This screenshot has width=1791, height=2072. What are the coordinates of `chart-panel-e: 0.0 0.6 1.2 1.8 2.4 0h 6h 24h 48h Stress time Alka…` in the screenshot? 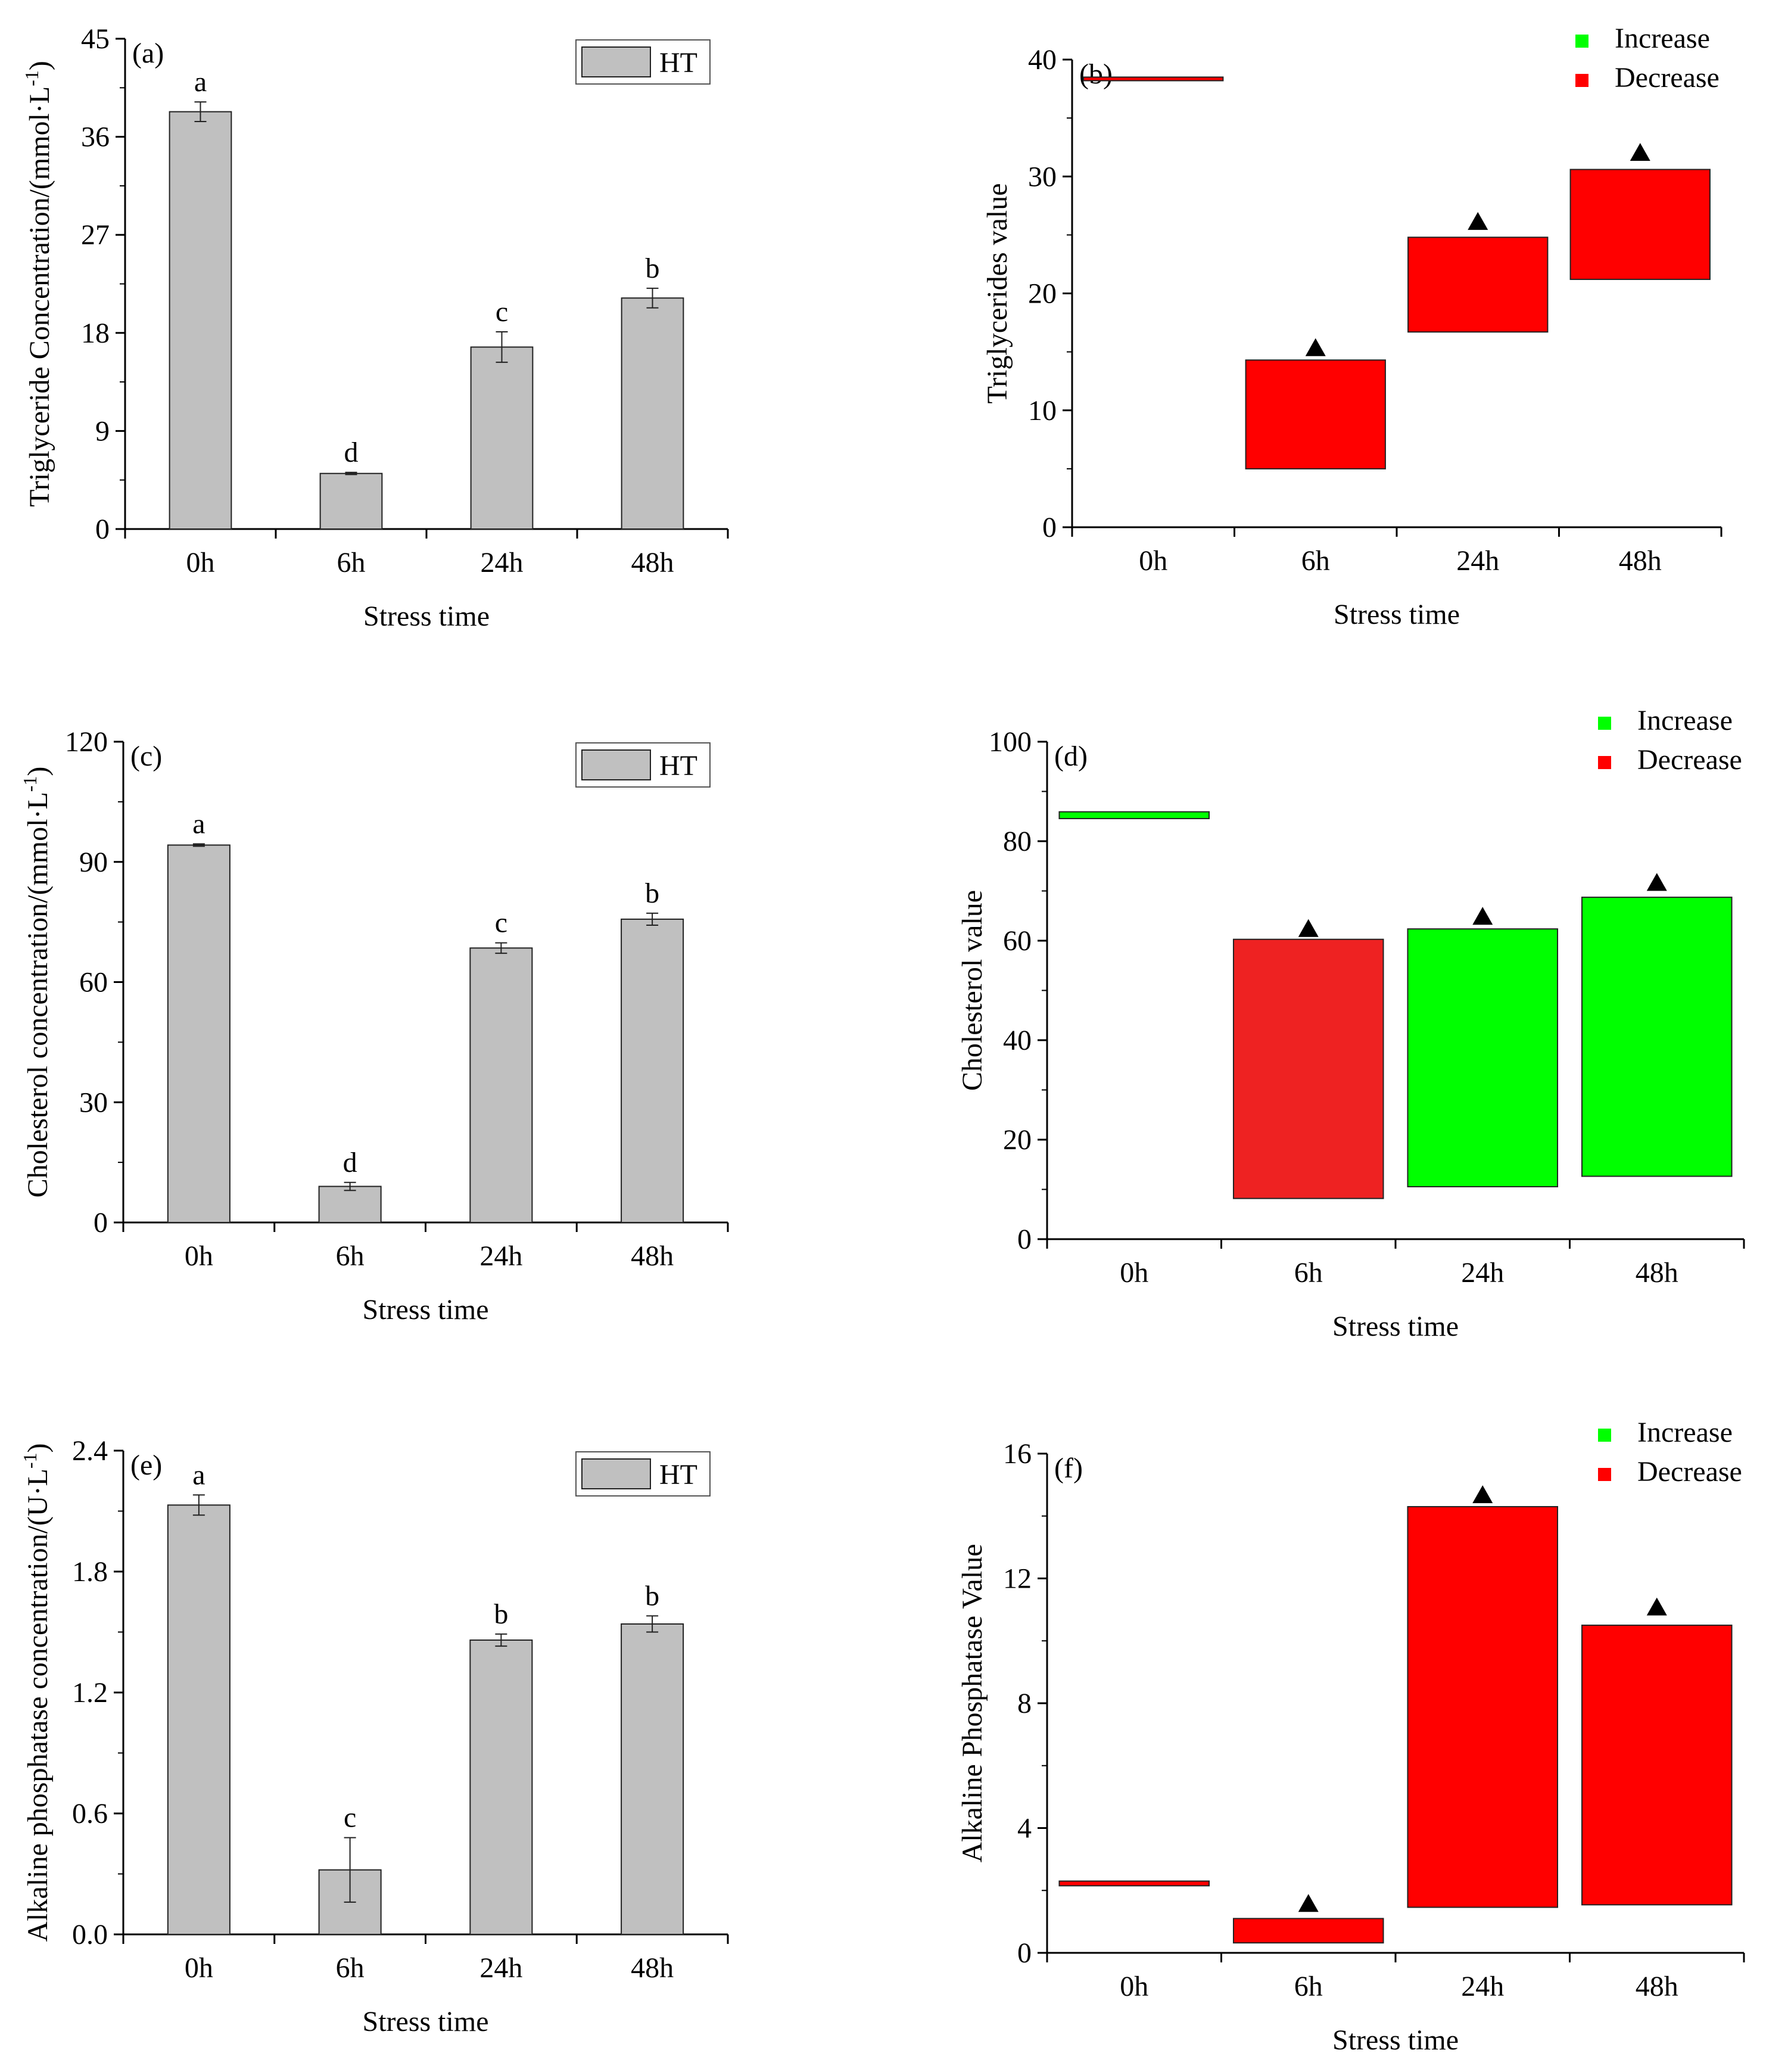 It's located at (374, 1736).